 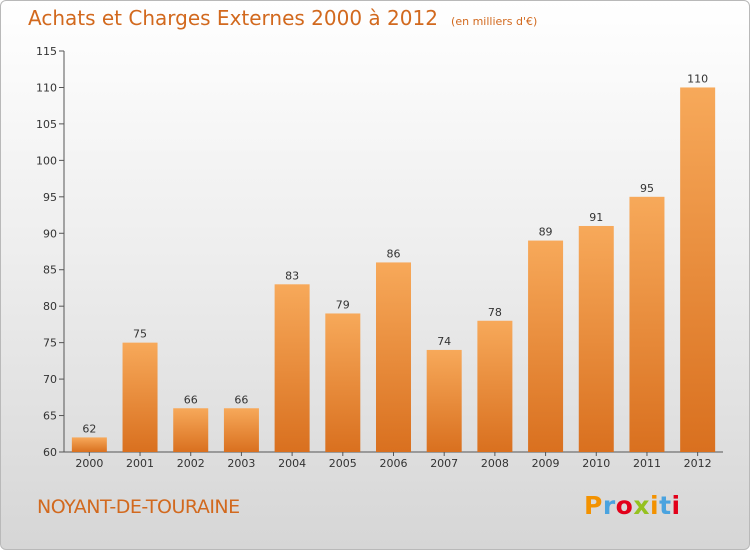 I want to click on x-tick-label: 2000, so click(x=89, y=463).